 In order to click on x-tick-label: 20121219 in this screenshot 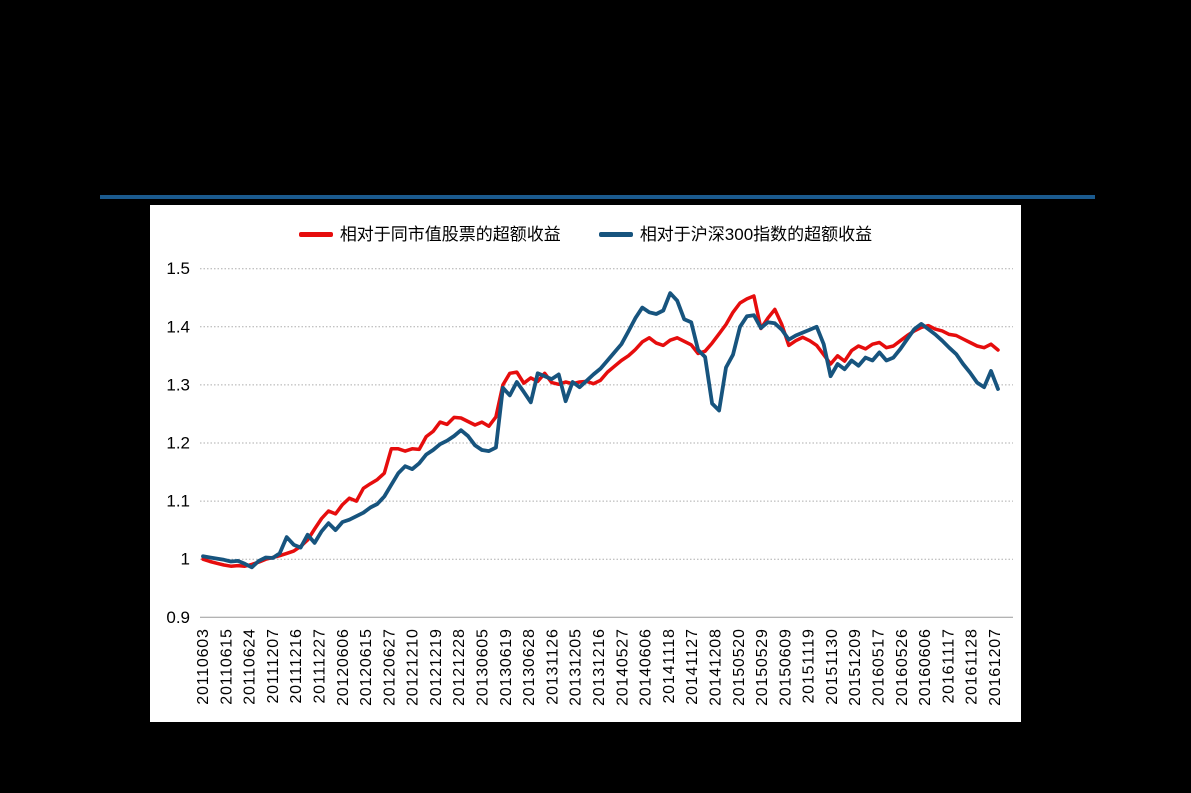, I will do `click(436, 667)`.